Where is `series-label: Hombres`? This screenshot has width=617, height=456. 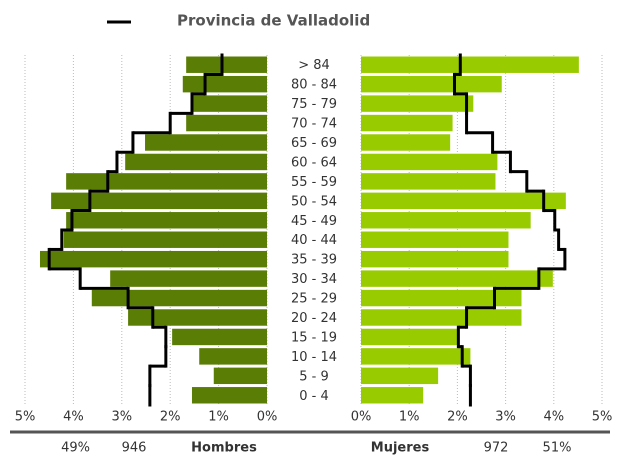 series-label: Hombres is located at coordinates (224, 448).